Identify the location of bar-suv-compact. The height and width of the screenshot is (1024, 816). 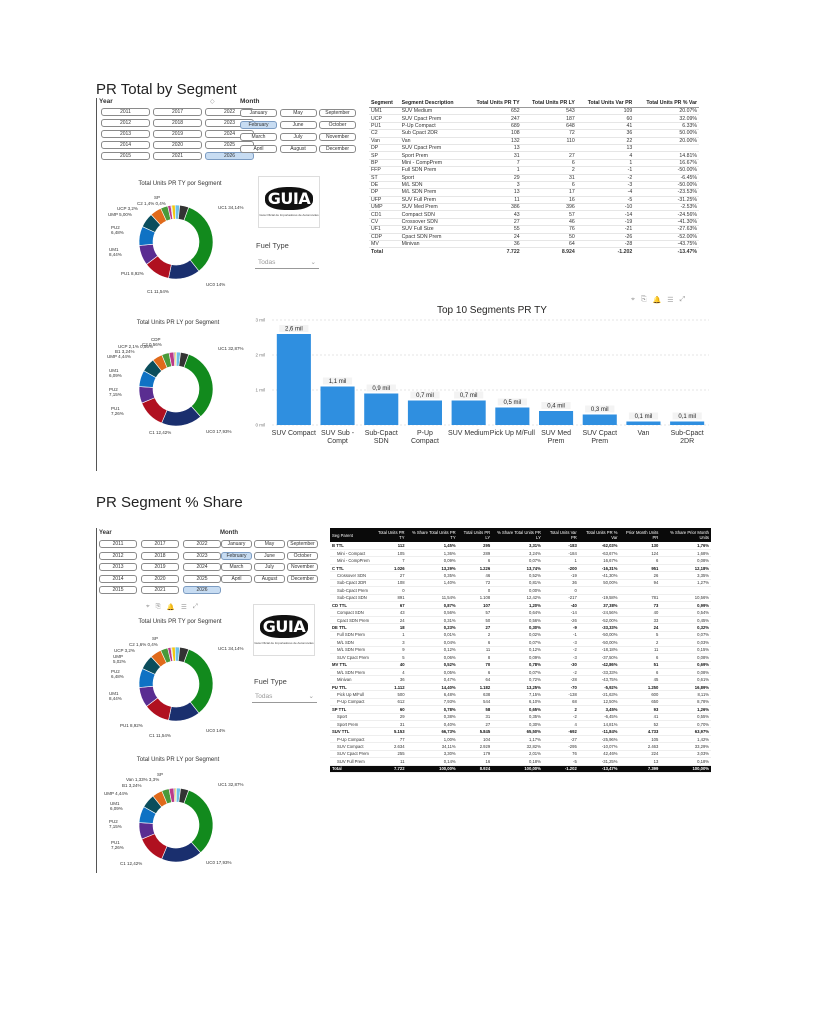
(293, 379).